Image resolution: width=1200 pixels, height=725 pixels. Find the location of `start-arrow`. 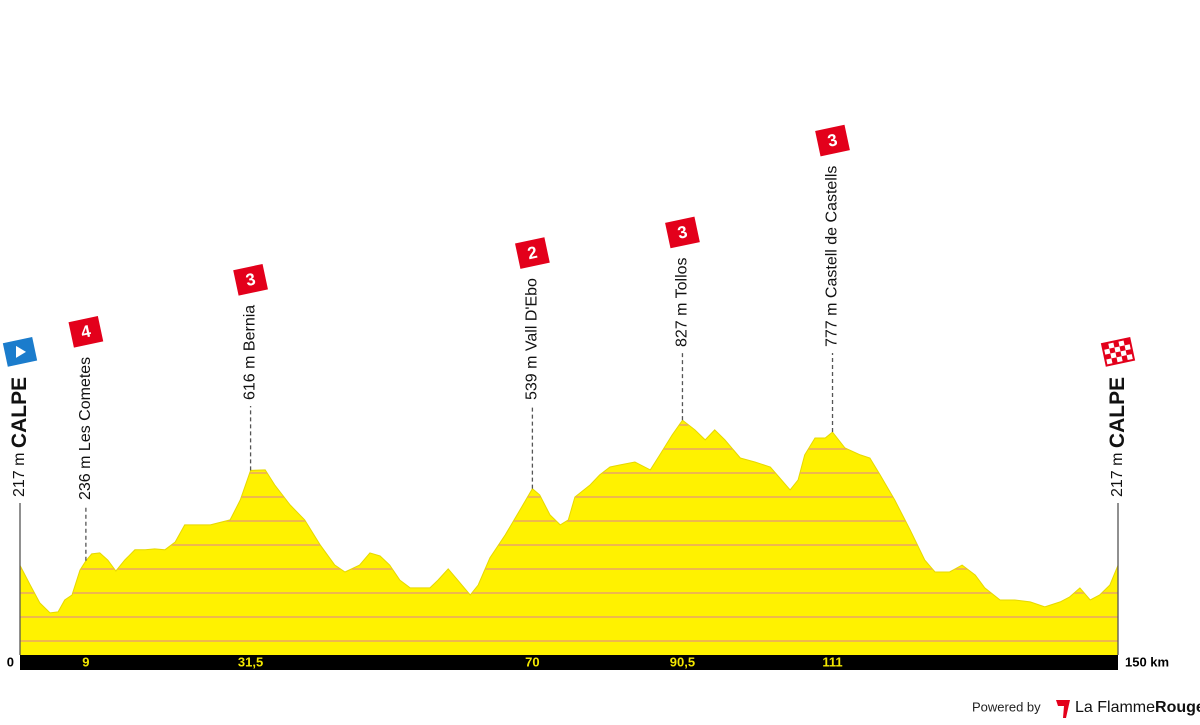

start-arrow is located at coordinates (21, 351).